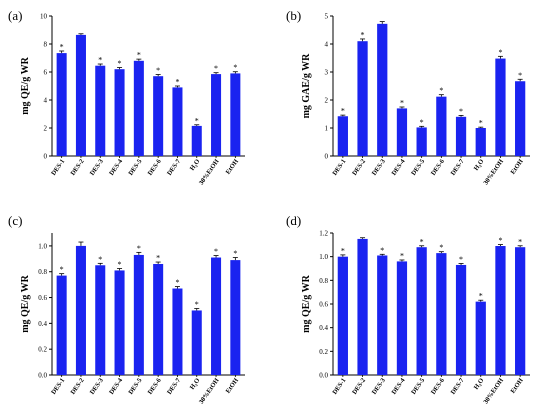 Image resolution: width=550 pixels, height=420 pixels. I want to click on panel-label: (a), so click(15, 15).